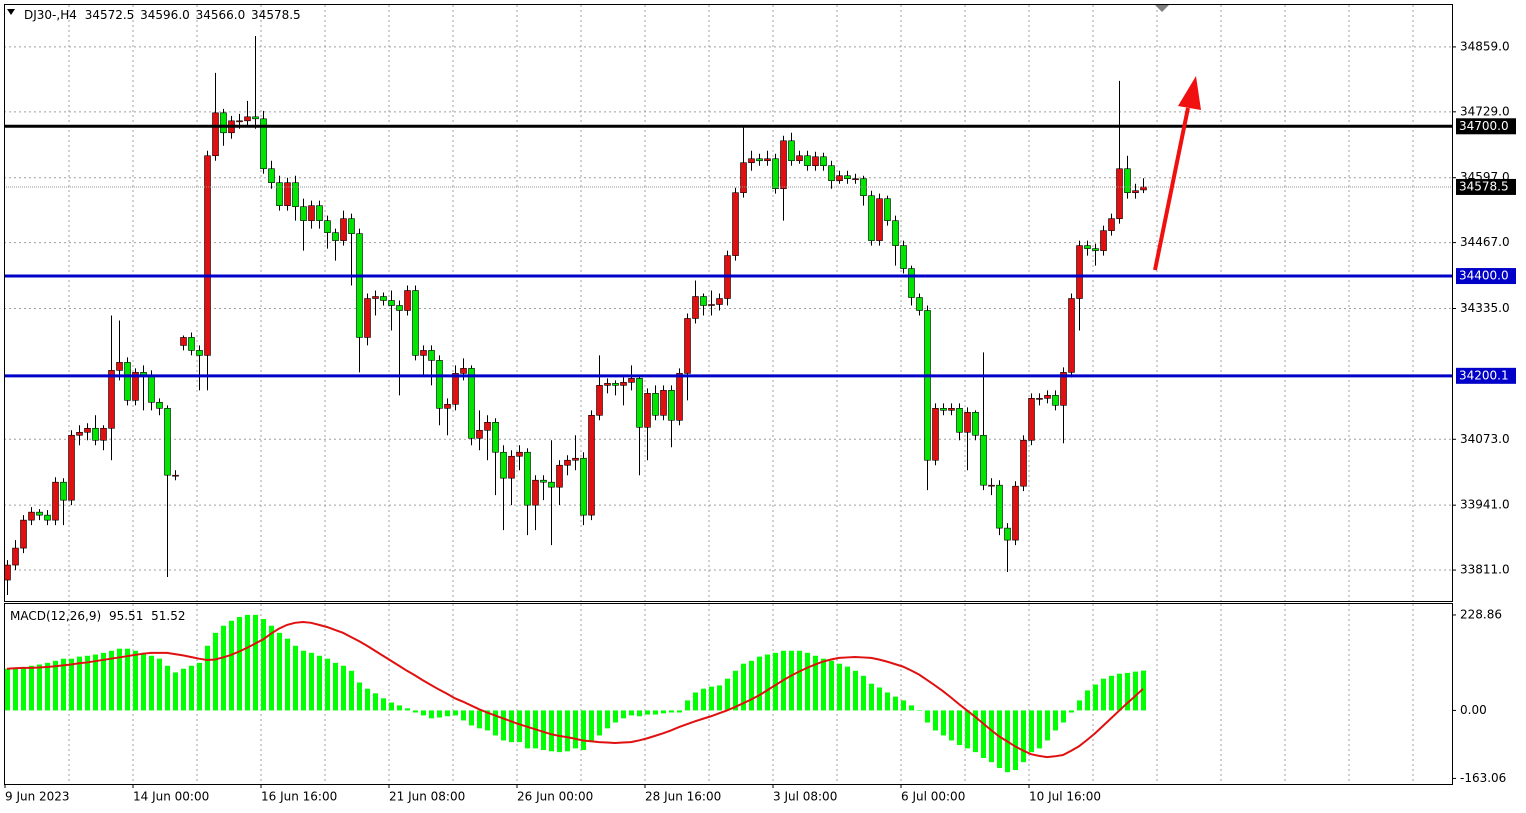  Describe the element at coordinates (1486, 186) in the screenshot. I see `current-price-box` at that location.